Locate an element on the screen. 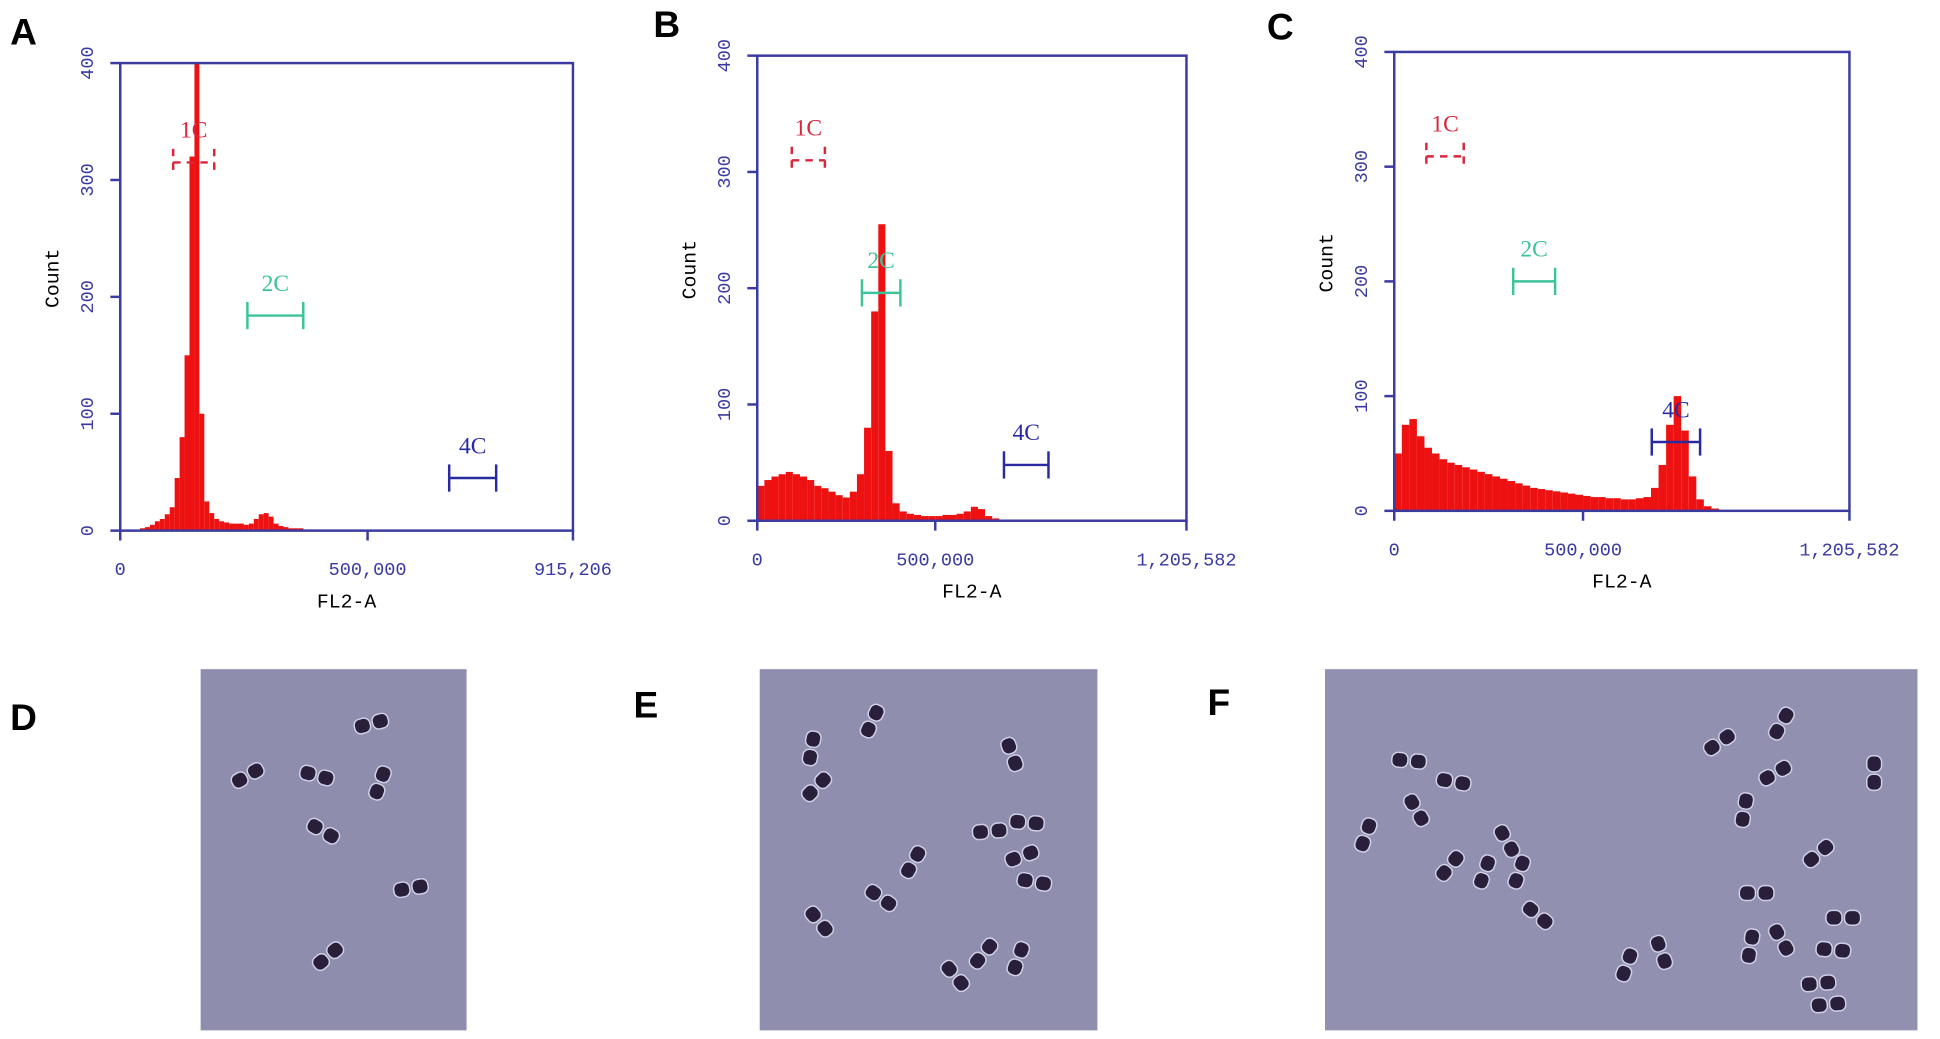 The image size is (1940, 1039). micrograph-e is located at coordinates (928, 850).